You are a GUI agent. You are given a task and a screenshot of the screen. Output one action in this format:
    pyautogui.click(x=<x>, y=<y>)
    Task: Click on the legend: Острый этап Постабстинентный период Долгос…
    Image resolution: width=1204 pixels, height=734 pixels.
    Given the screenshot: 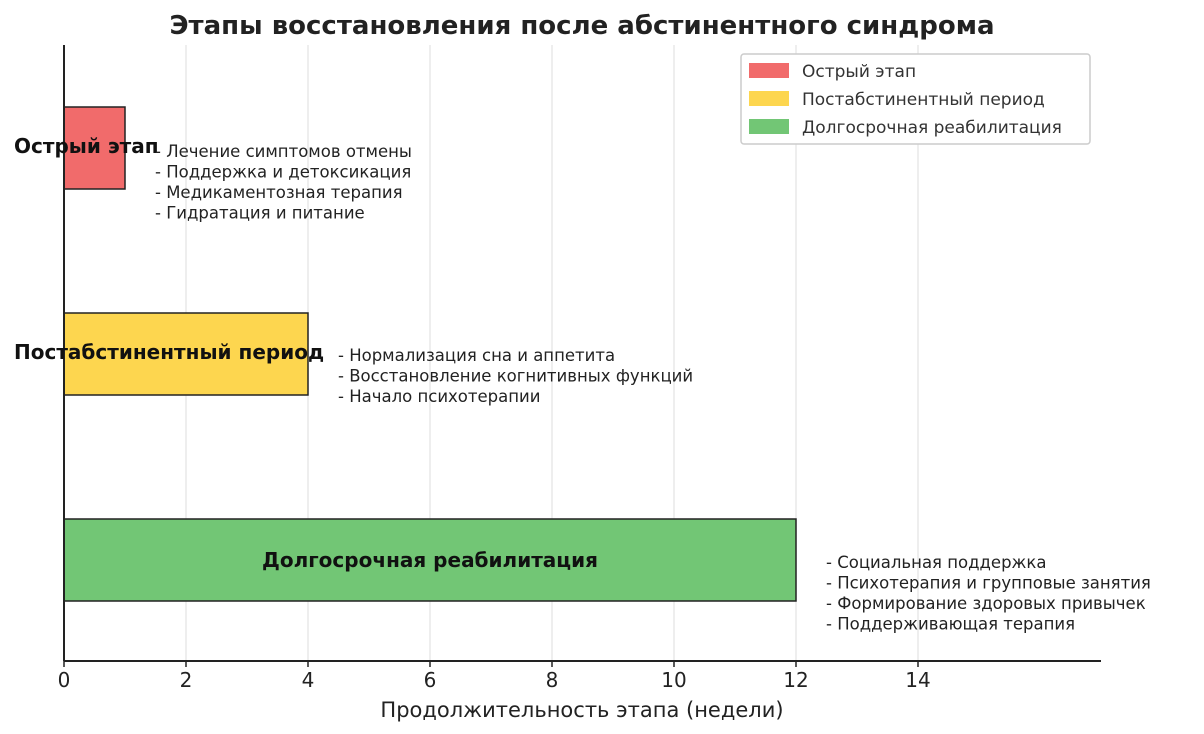 What is the action you would take?
    pyautogui.click(x=915, y=99)
    